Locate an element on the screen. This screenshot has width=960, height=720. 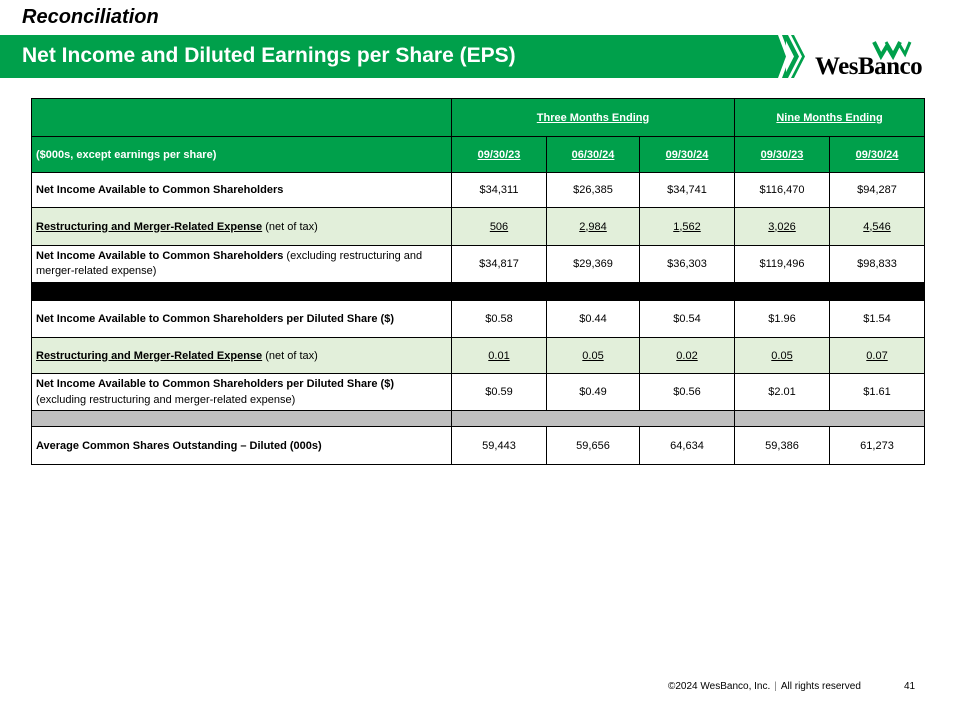
footer: ©2024 WesBanco, Inc. | All rights reserved is located at coordinates (764, 686).